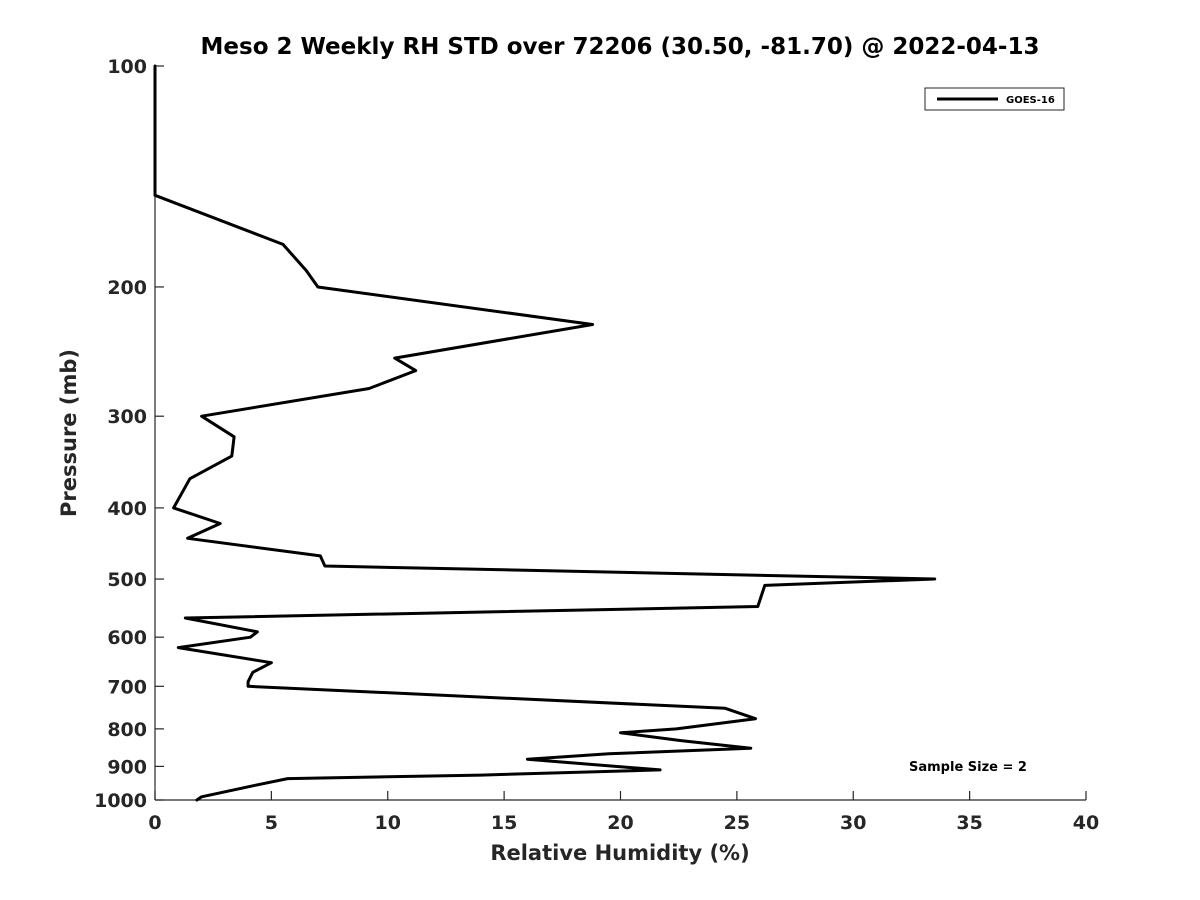  I want to click on y-tick-label: 600, so click(127, 638).